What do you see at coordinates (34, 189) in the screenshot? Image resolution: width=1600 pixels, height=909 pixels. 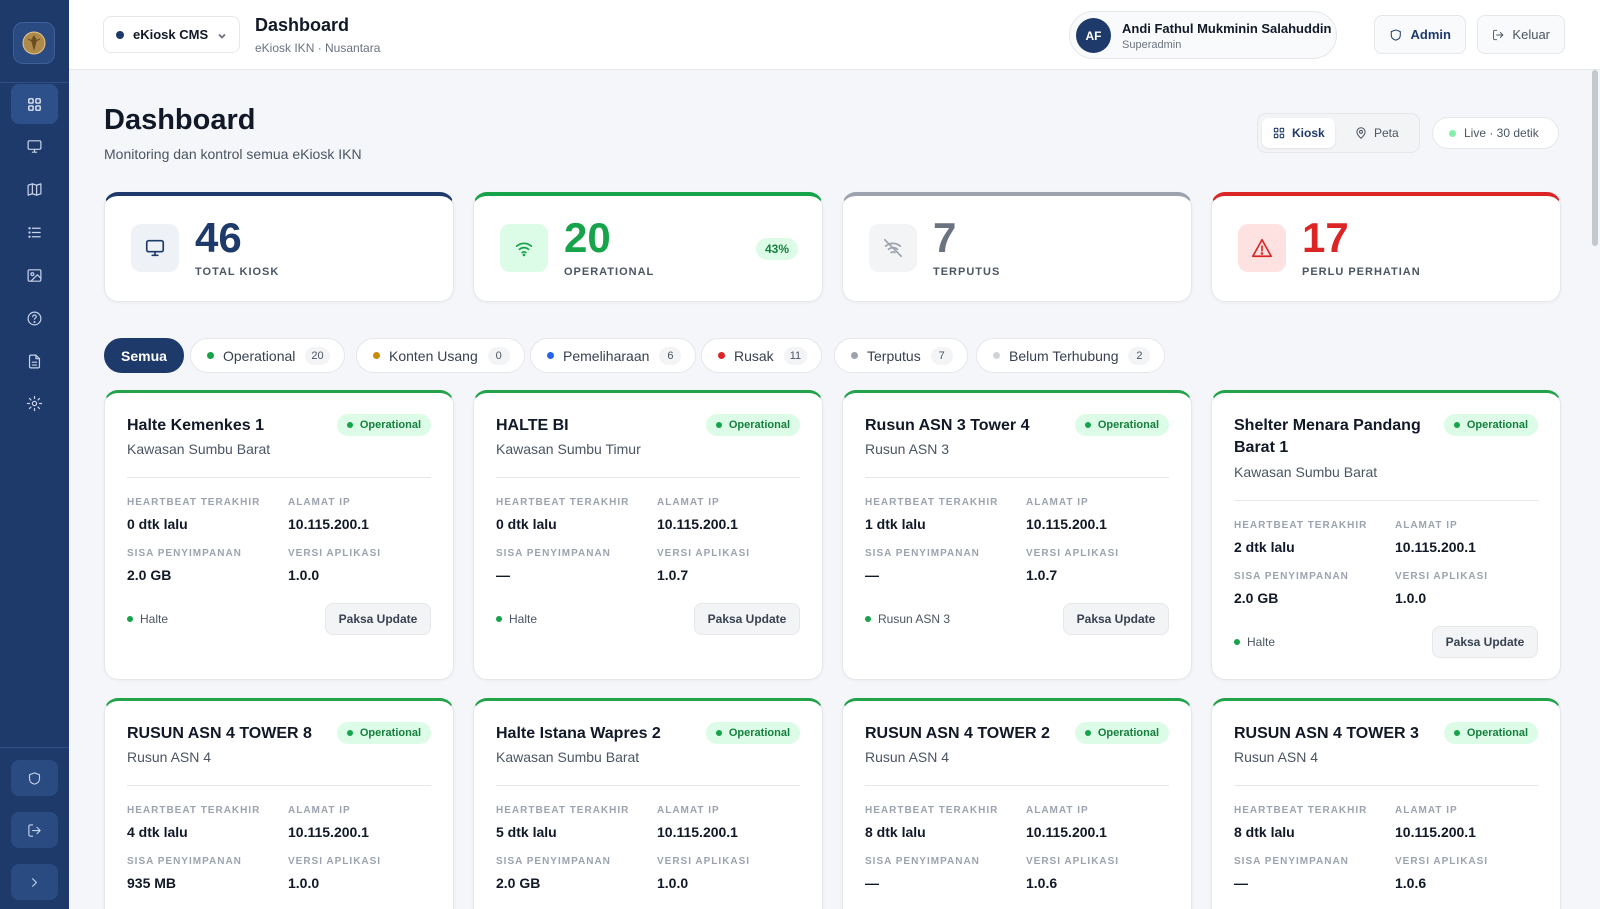 I see `sidebar-item-map` at bounding box center [34, 189].